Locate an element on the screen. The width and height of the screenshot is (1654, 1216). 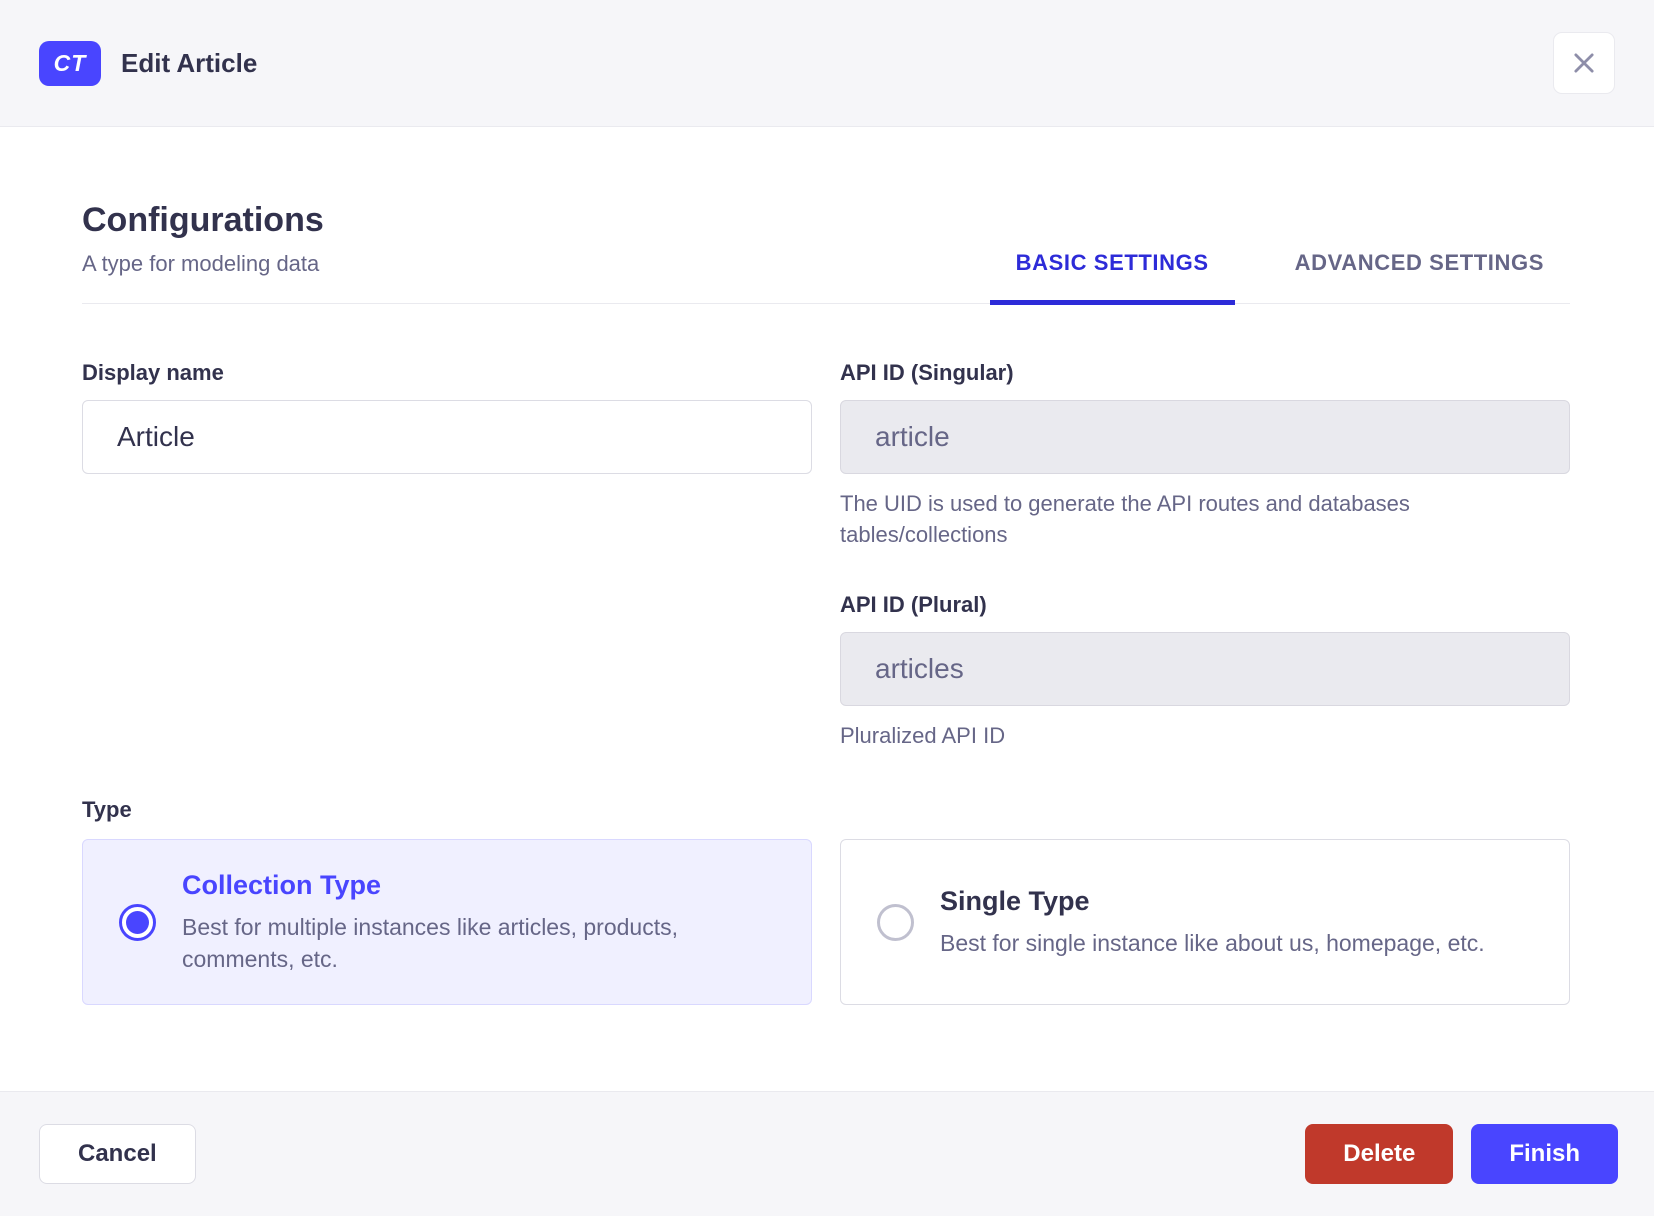
left-column: Display name is located at coordinates (447, 555).